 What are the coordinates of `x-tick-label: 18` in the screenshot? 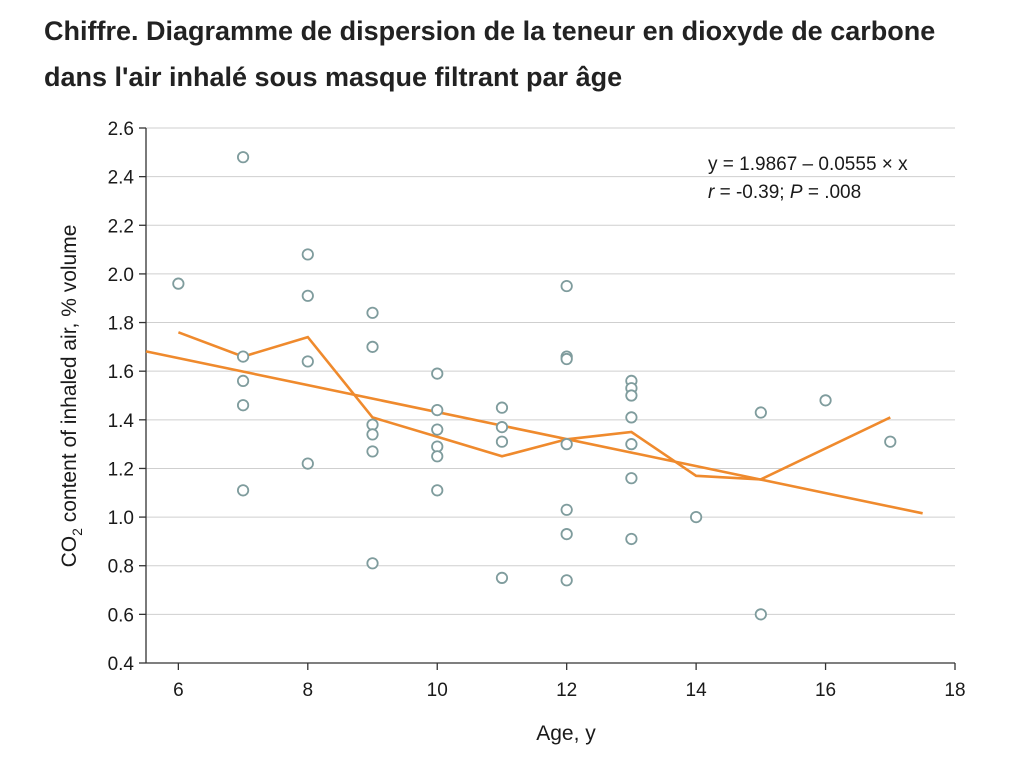 It's located at (954, 690).